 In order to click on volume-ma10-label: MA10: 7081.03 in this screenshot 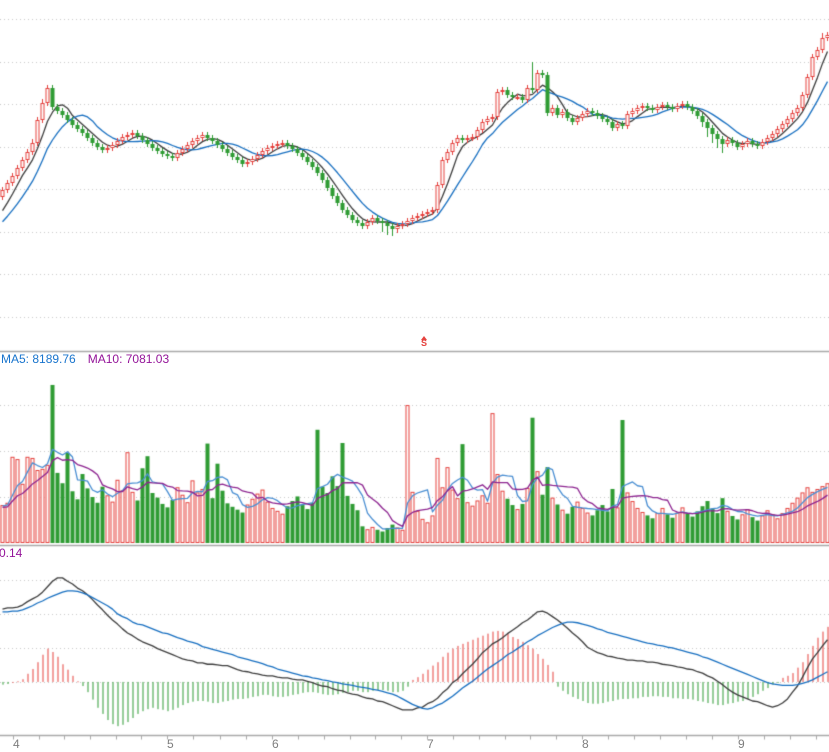, I will do `click(128, 359)`.